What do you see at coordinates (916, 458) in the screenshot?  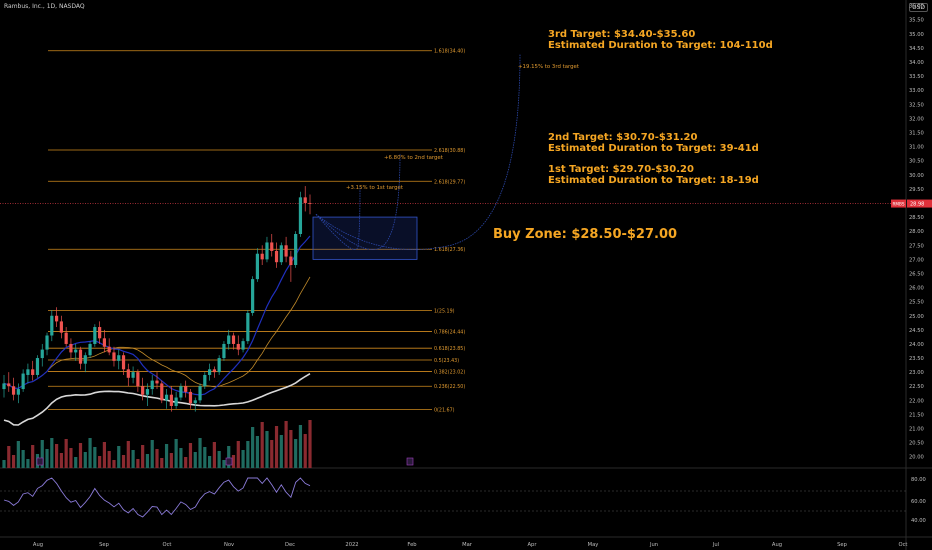 I see `price-tick-label: 20.00` at bounding box center [916, 458].